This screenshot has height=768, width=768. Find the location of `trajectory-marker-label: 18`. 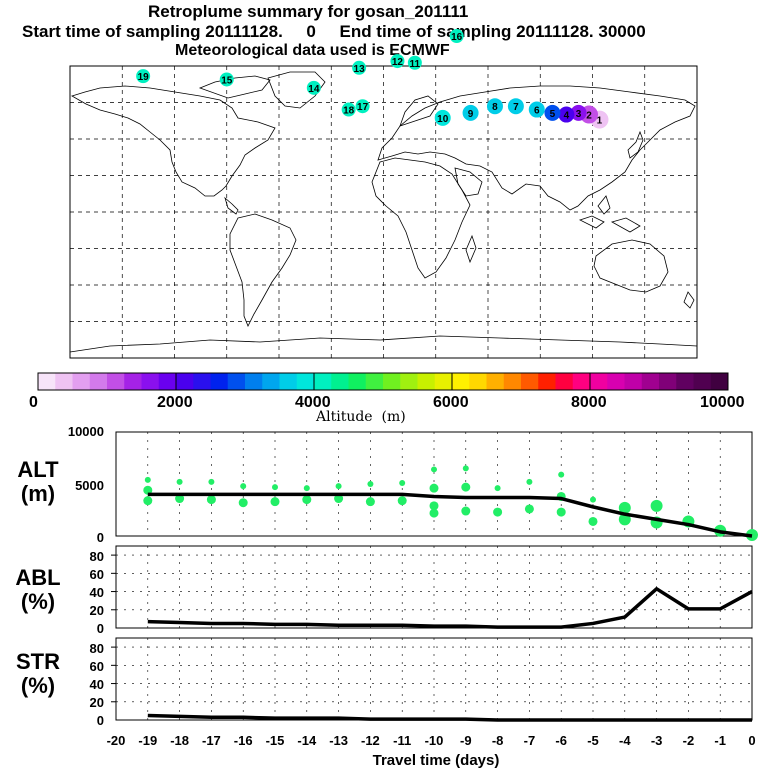

trajectory-marker-label: 18 is located at coordinates (349, 111).